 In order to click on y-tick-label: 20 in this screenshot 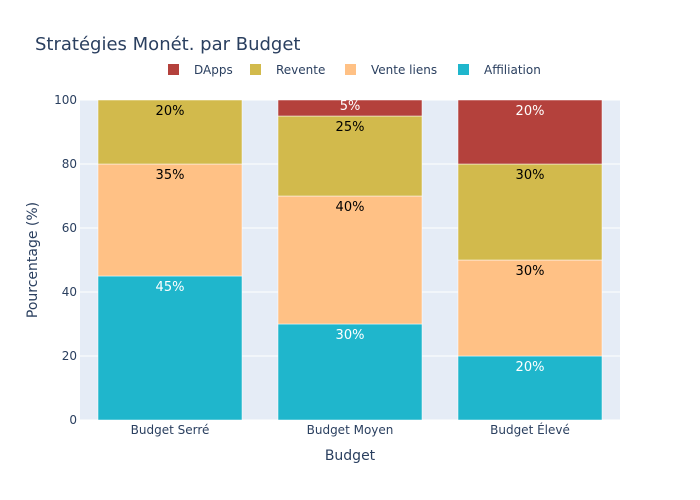, I will do `click(69, 356)`.